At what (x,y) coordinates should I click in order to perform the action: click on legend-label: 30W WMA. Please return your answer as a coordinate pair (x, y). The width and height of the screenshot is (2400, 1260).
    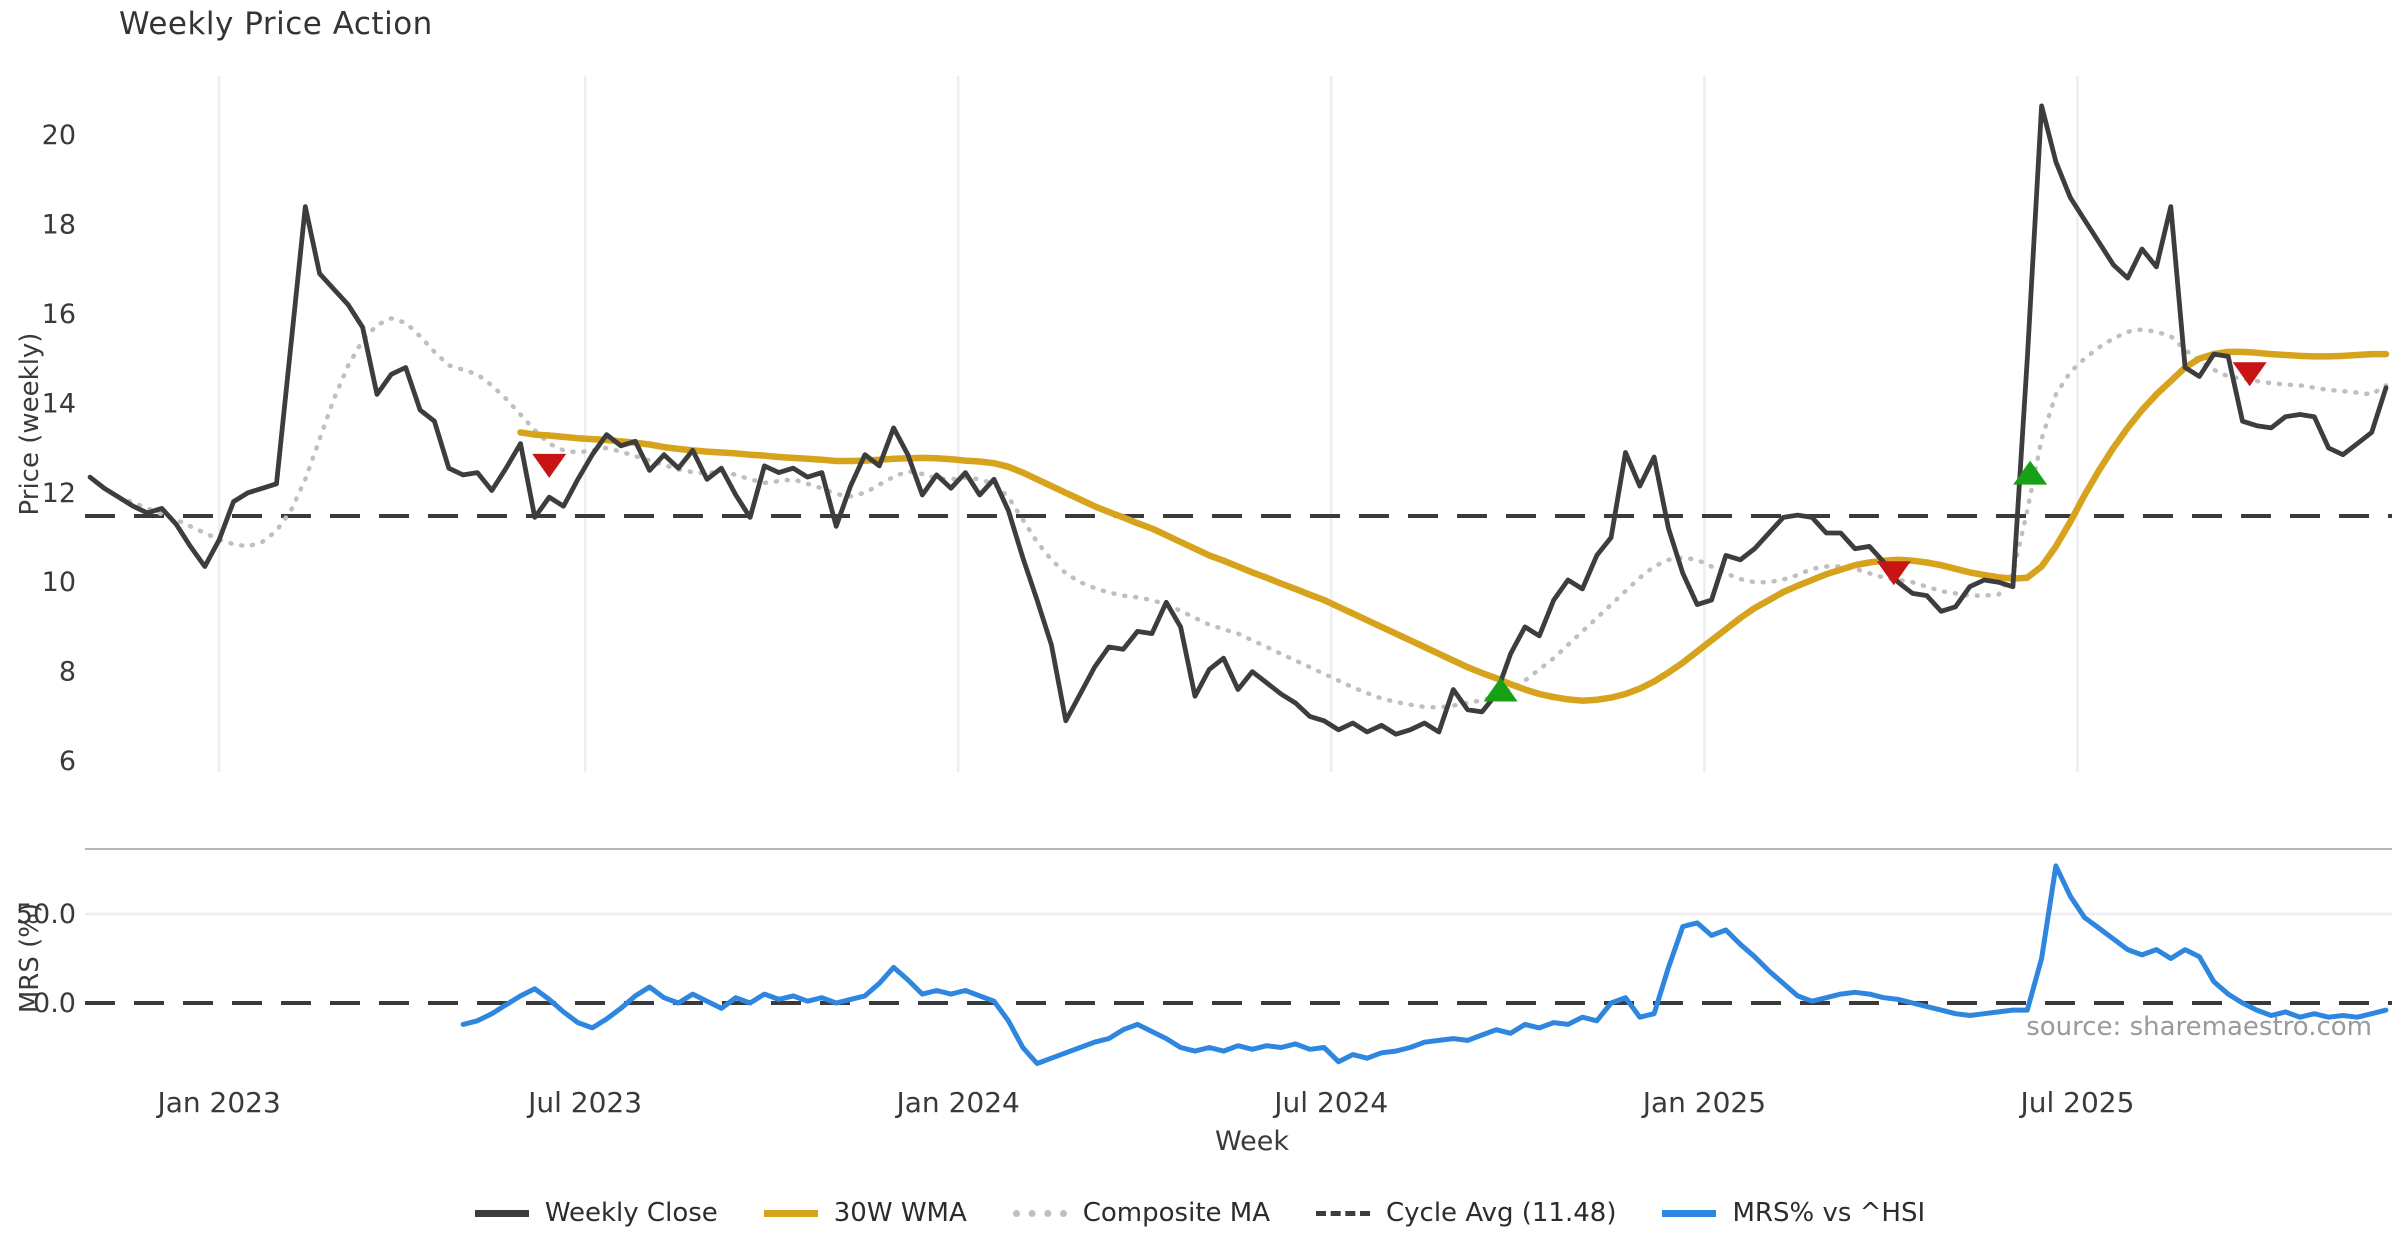
    Looking at the image, I should click on (900, 1213).